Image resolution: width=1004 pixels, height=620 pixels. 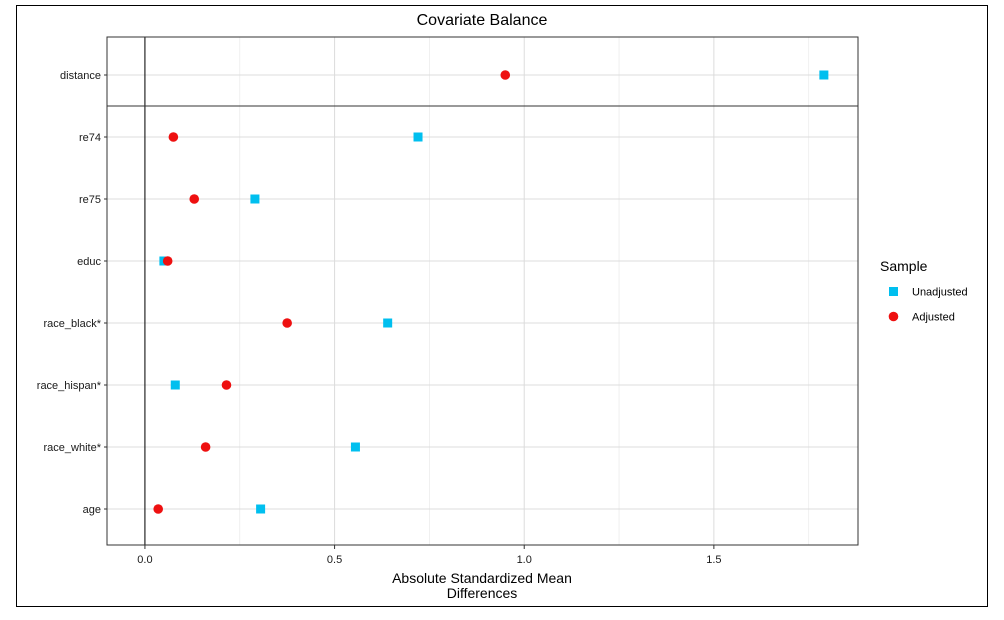 What do you see at coordinates (73, 324) in the screenshot?
I see `y-tick-label: race_black*` at bounding box center [73, 324].